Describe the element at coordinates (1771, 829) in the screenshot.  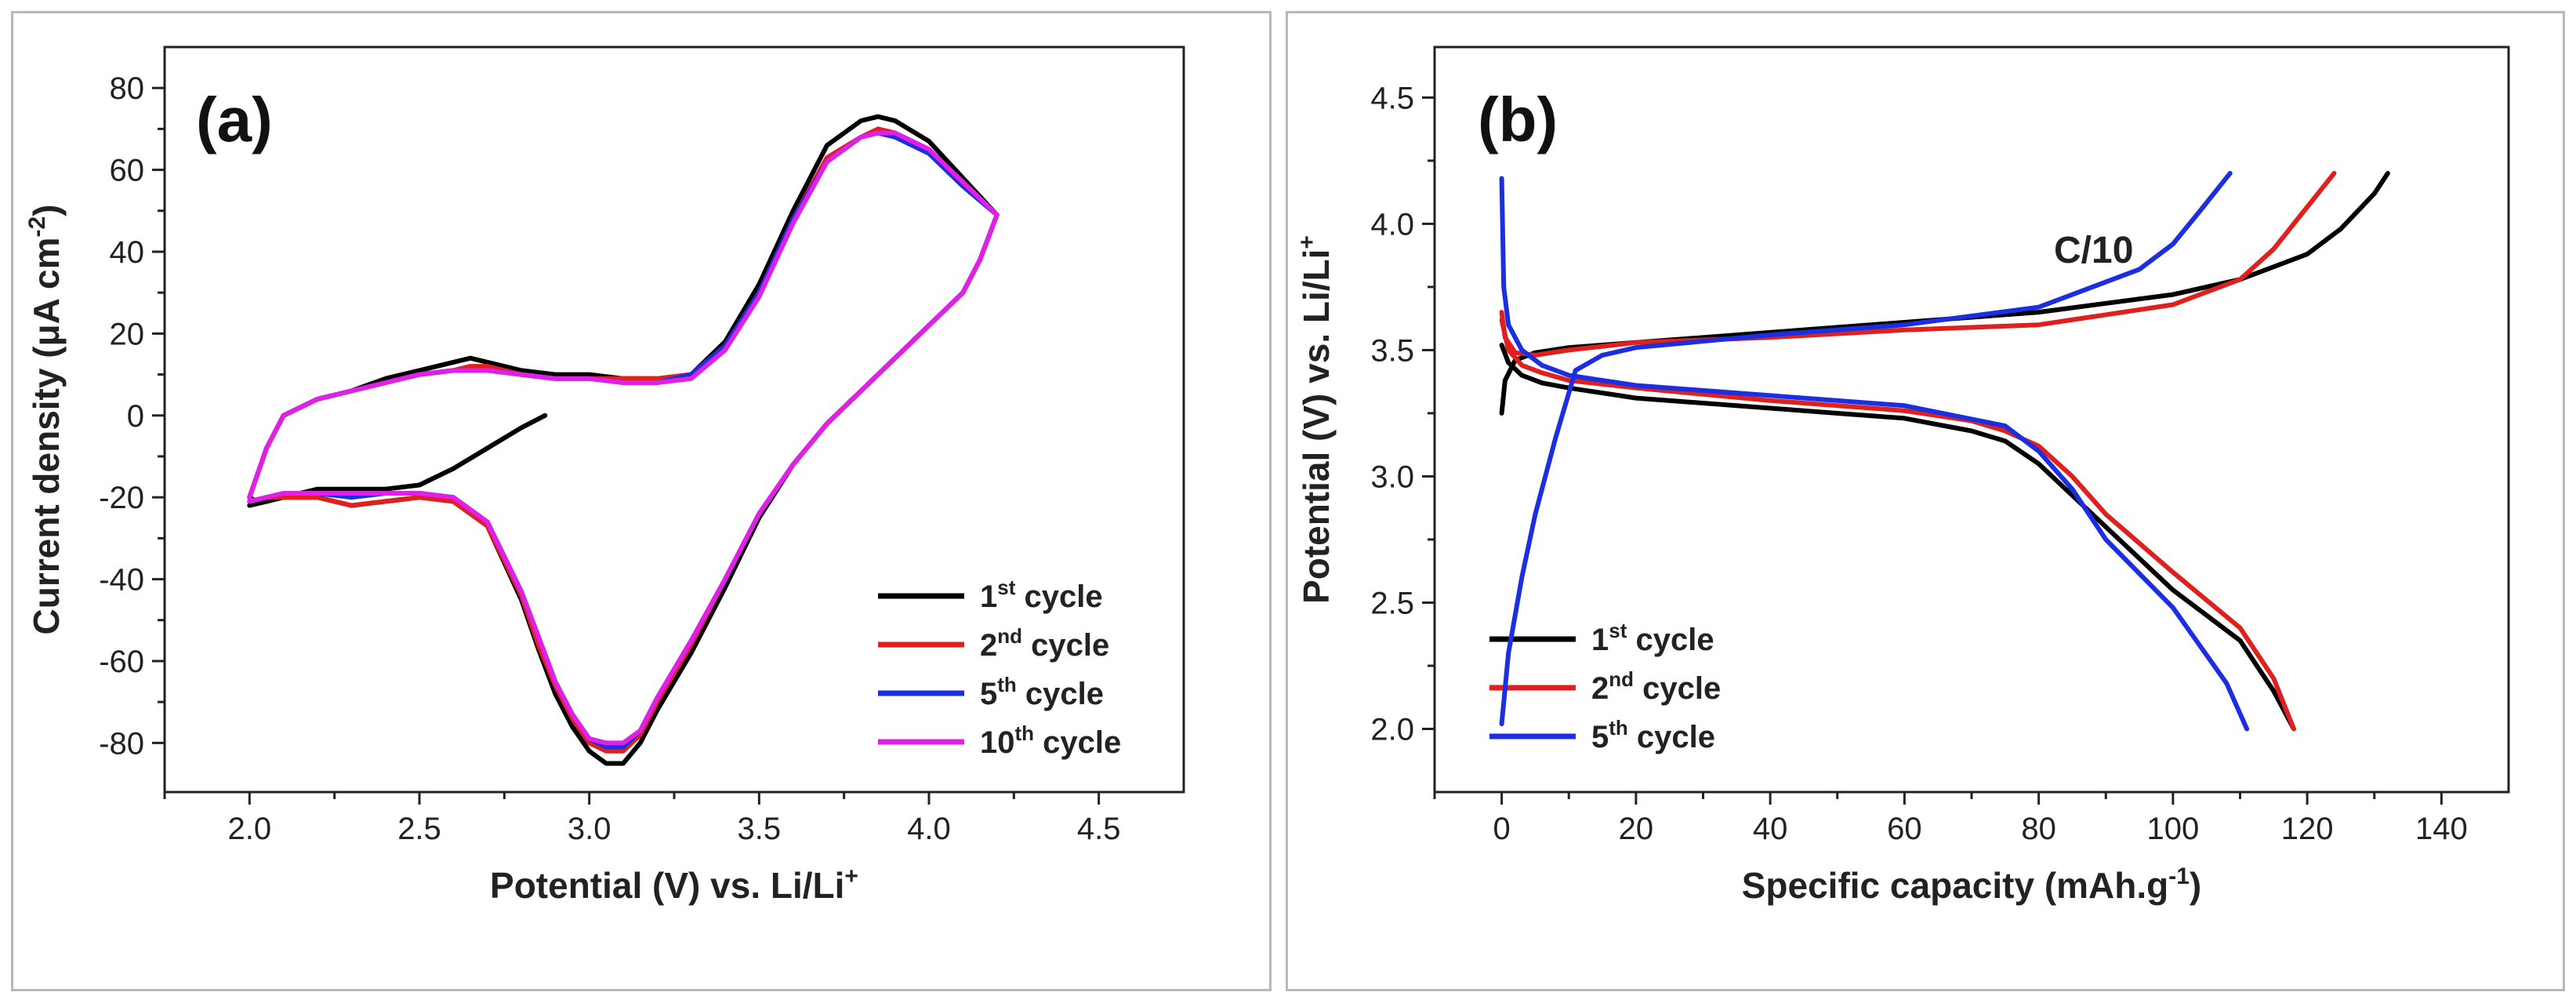
I see `x-tick-label: 40` at that location.